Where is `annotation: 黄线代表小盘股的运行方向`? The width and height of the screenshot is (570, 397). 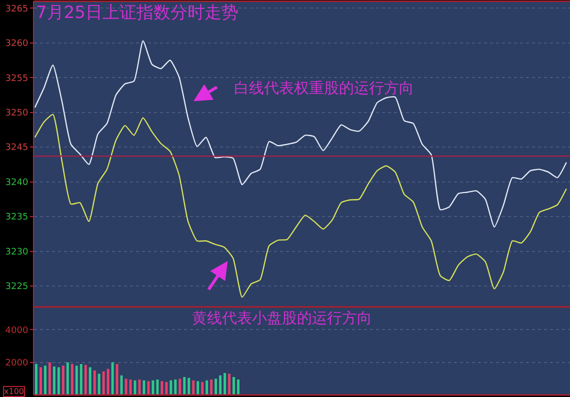 annotation: 黄线代表小盘股的运行方向 is located at coordinates (282, 318).